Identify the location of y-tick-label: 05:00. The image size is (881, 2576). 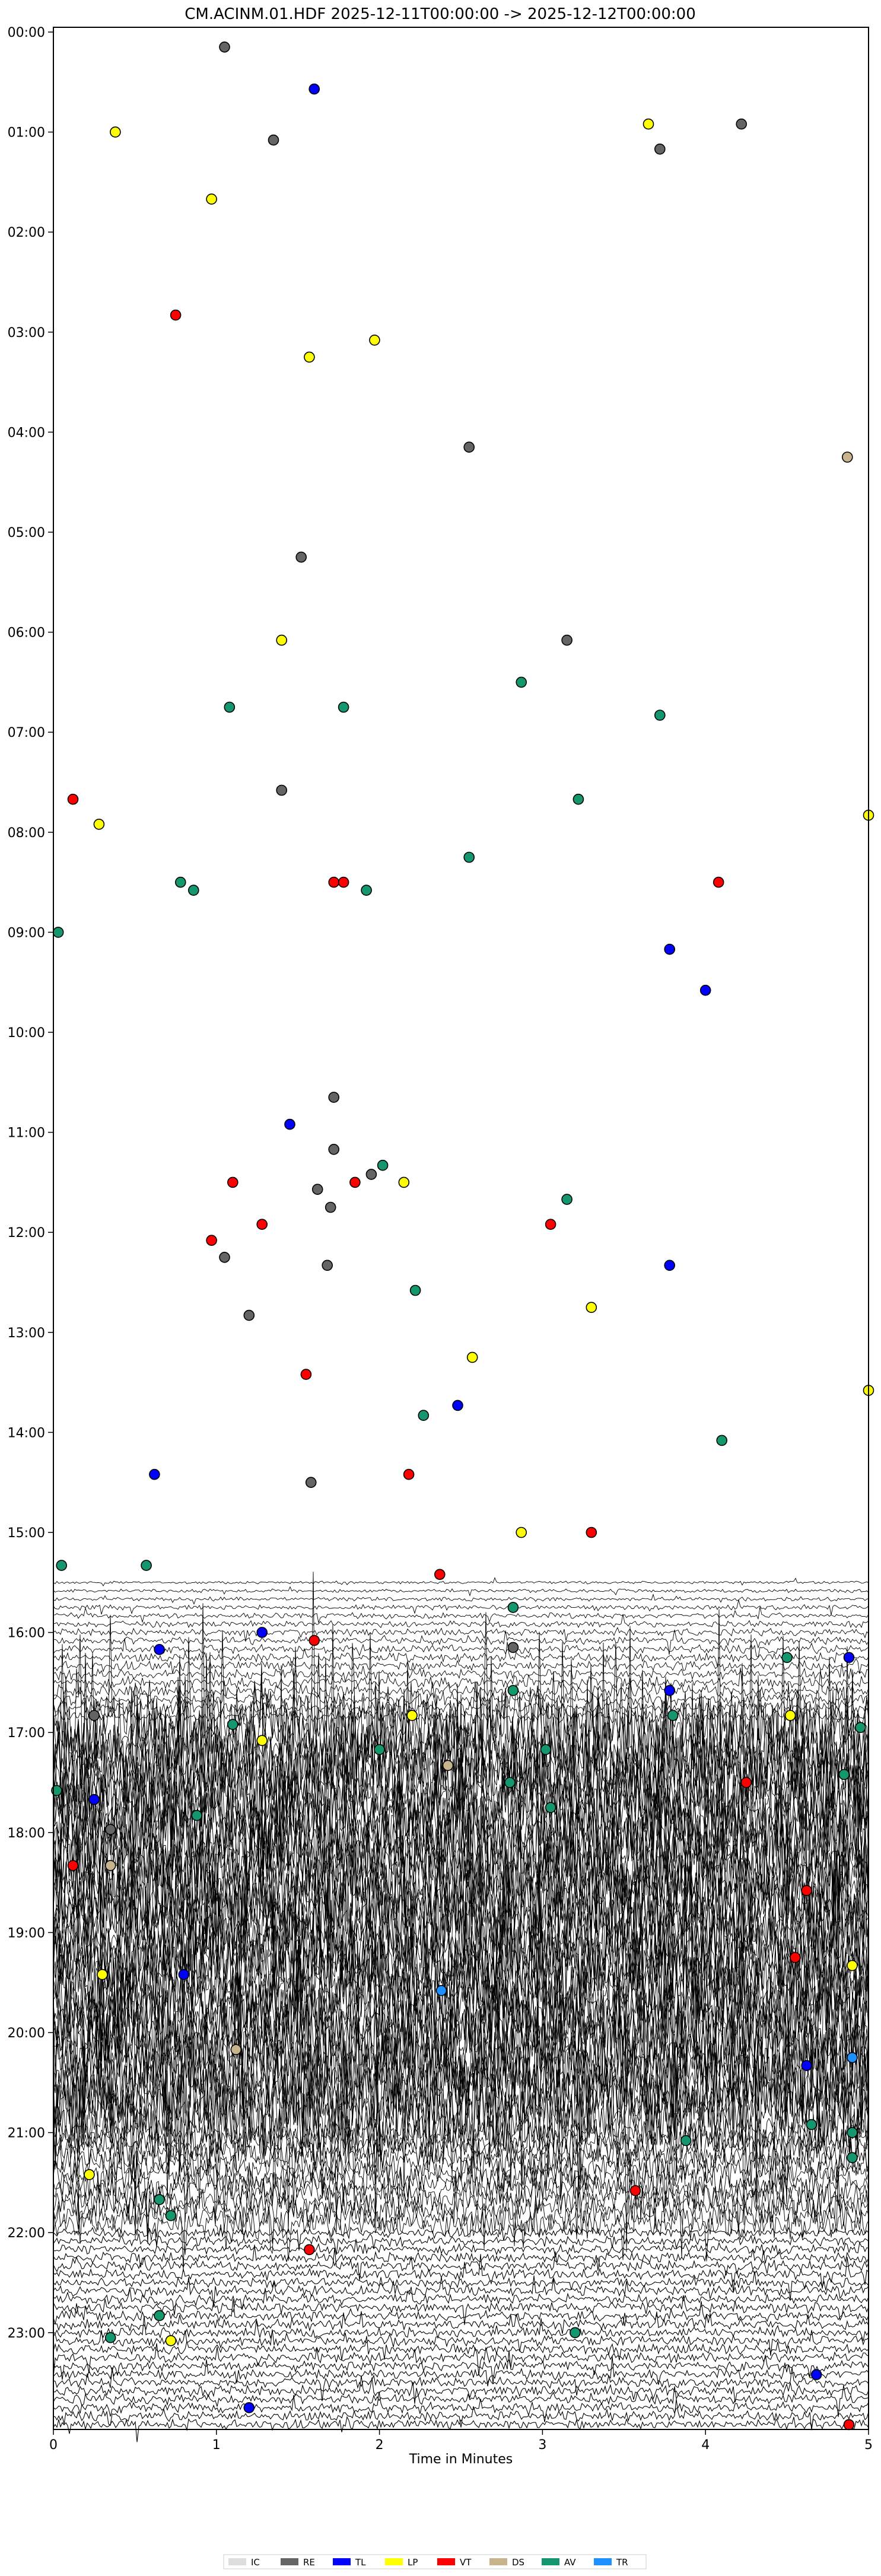
(27, 533).